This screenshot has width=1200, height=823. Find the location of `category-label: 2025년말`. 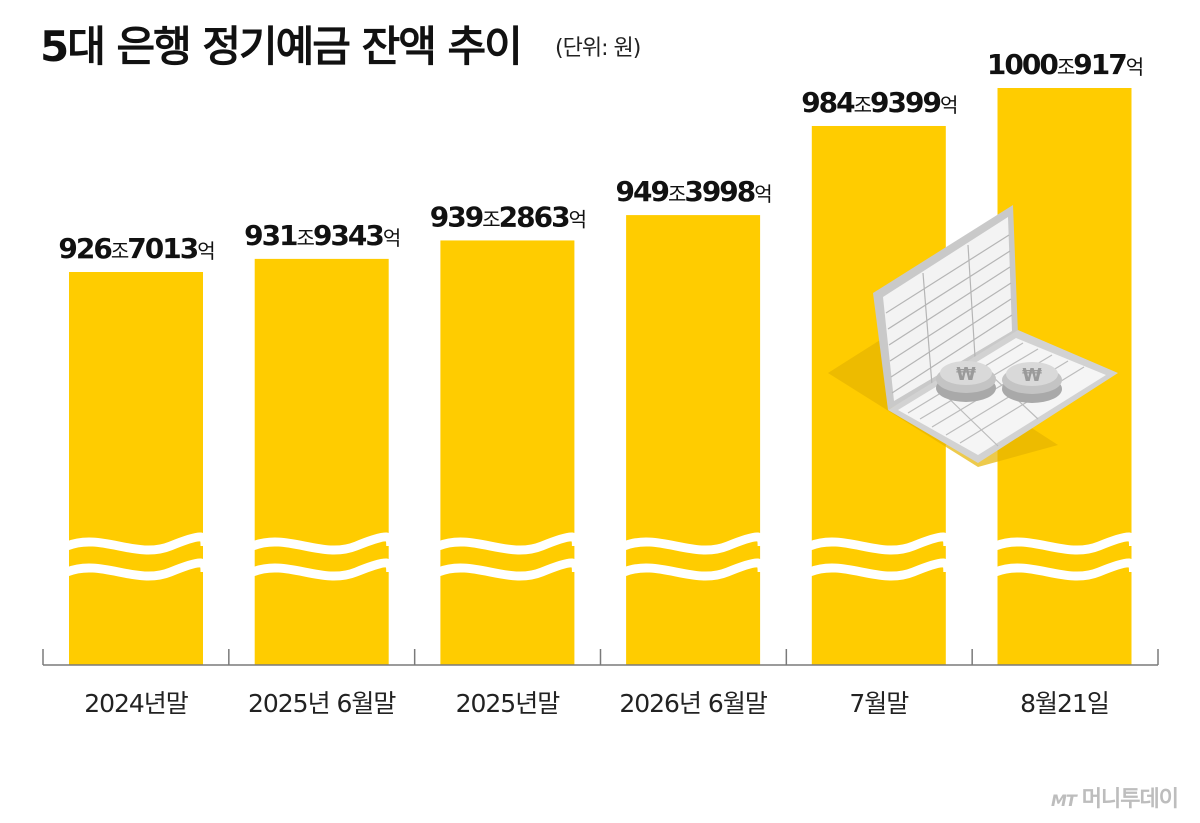

category-label: 2025년말 is located at coordinates (508, 703).